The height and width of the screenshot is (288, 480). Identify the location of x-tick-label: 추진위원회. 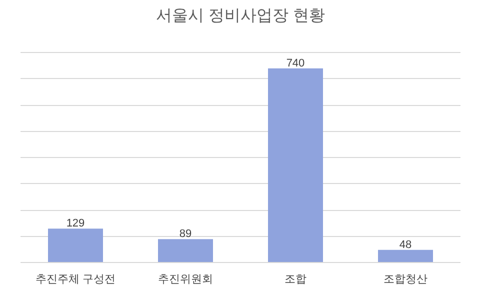
(185, 280).